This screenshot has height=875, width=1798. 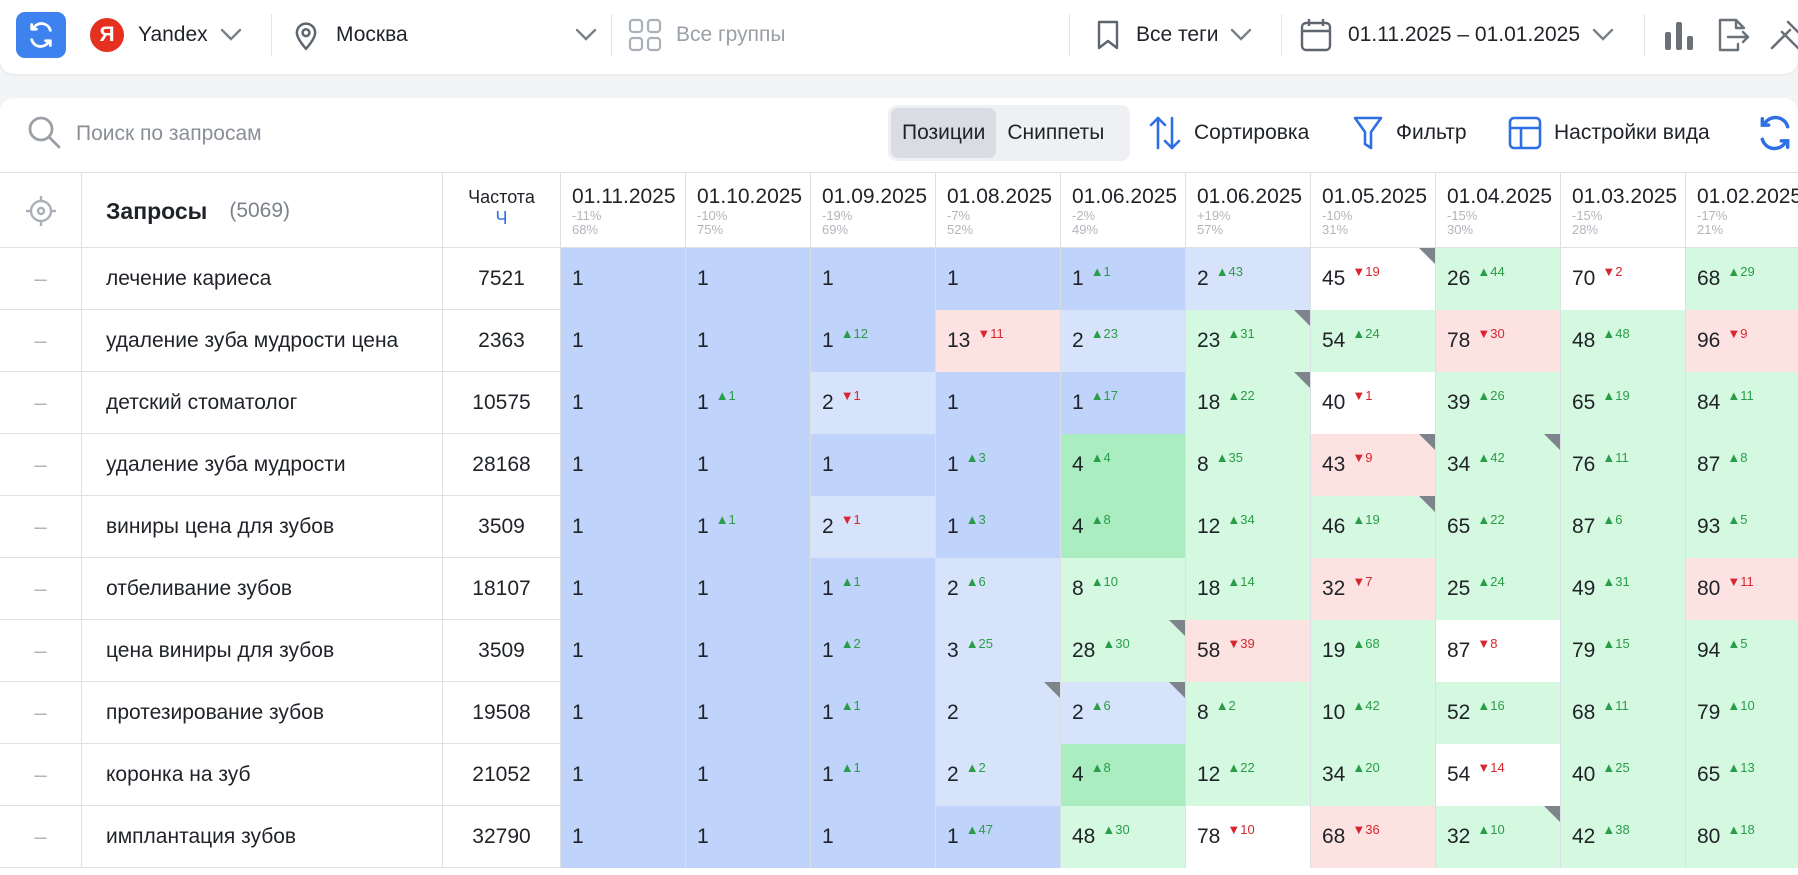 I want to click on position-cell: 2 ▲43, so click(x=1248, y=279).